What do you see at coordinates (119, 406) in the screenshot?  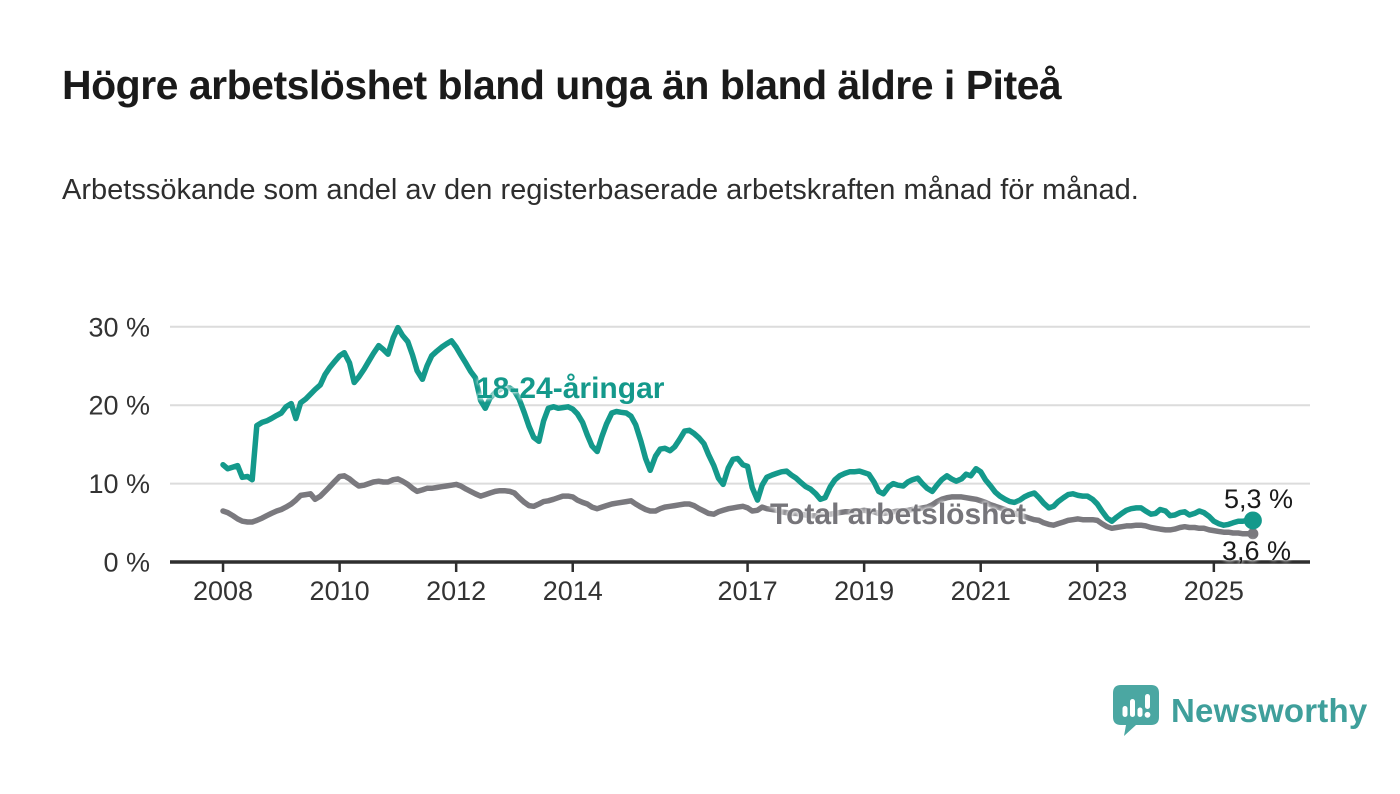 I see `y-tick-label: 20 %` at bounding box center [119, 406].